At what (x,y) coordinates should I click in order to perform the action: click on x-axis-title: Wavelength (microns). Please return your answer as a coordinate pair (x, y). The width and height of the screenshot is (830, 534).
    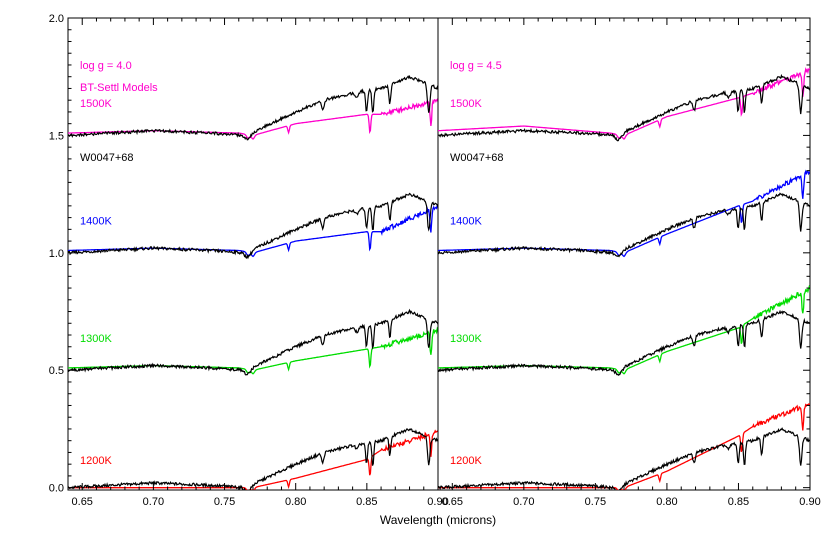
    Looking at the image, I should click on (438, 520).